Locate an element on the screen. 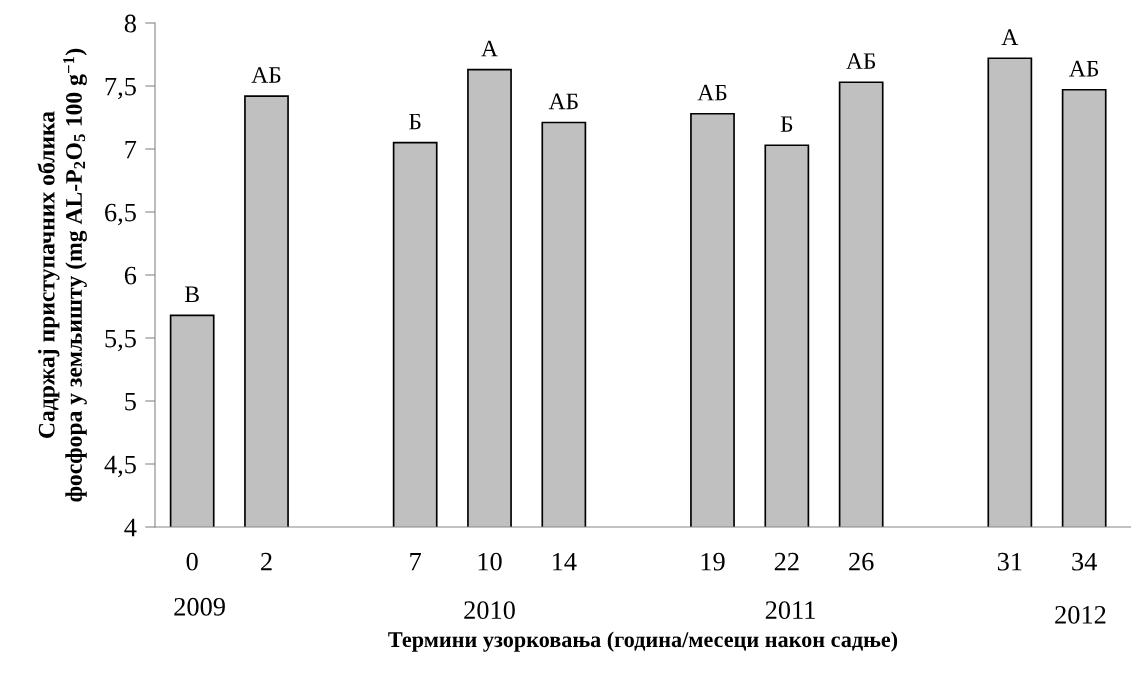 The width and height of the screenshot is (1131, 673). y-tick-label: 4,5 is located at coordinates (120, 466).